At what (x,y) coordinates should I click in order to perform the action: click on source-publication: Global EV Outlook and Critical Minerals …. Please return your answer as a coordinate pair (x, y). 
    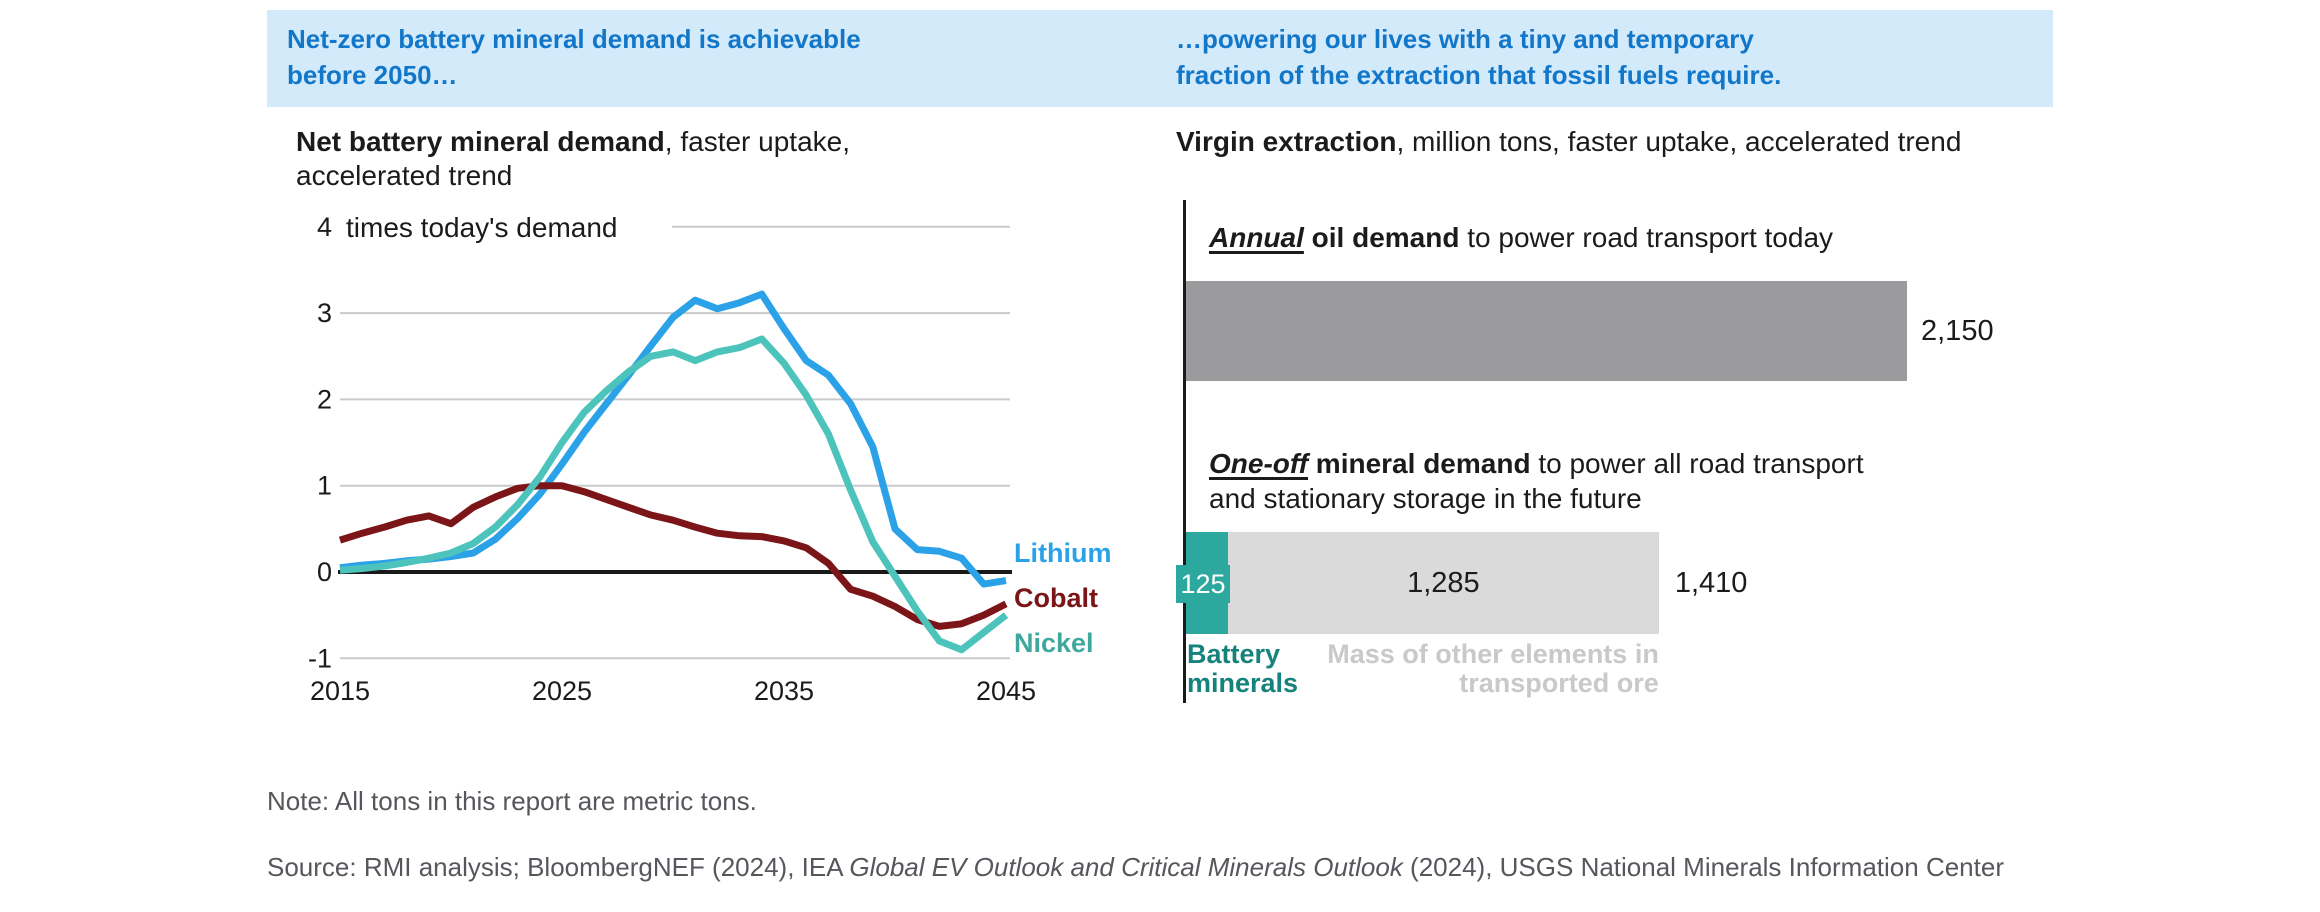
    Looking at the image, I should click on (1126, 867).